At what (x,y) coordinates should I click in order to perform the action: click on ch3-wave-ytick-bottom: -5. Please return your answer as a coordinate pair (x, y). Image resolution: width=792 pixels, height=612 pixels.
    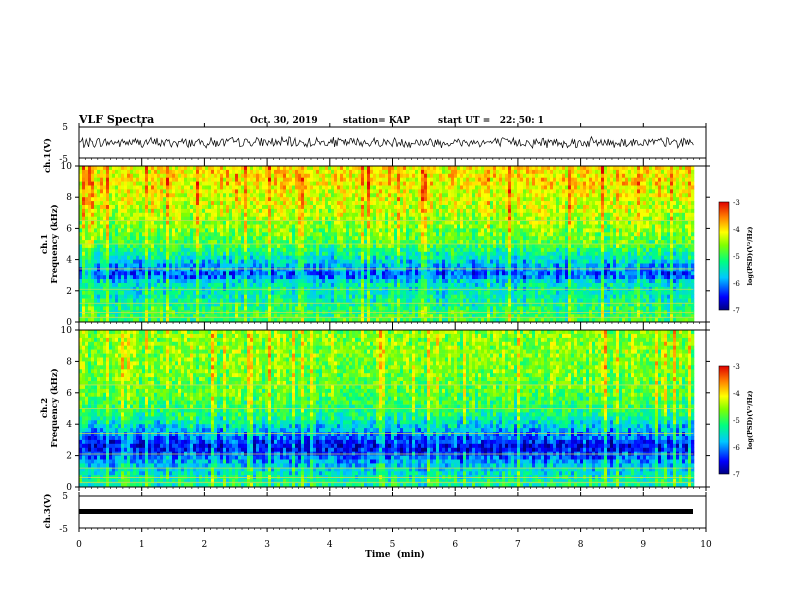
    Looking at the image, I should click on (63, 530).